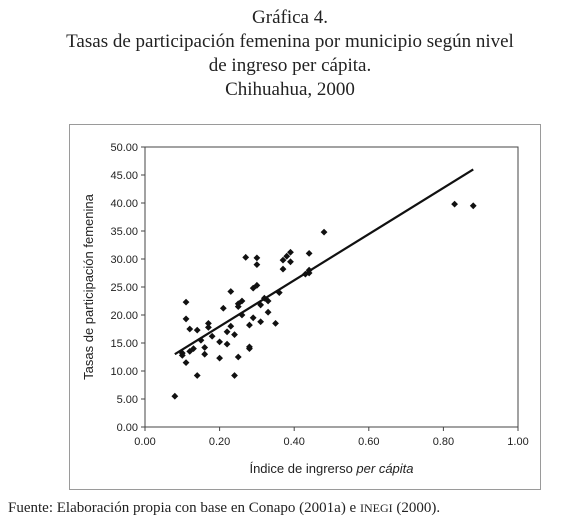 The height and width of the screenshot is (531, 580). I want to click on y-tick-label: 45.00, so click(124, 176).